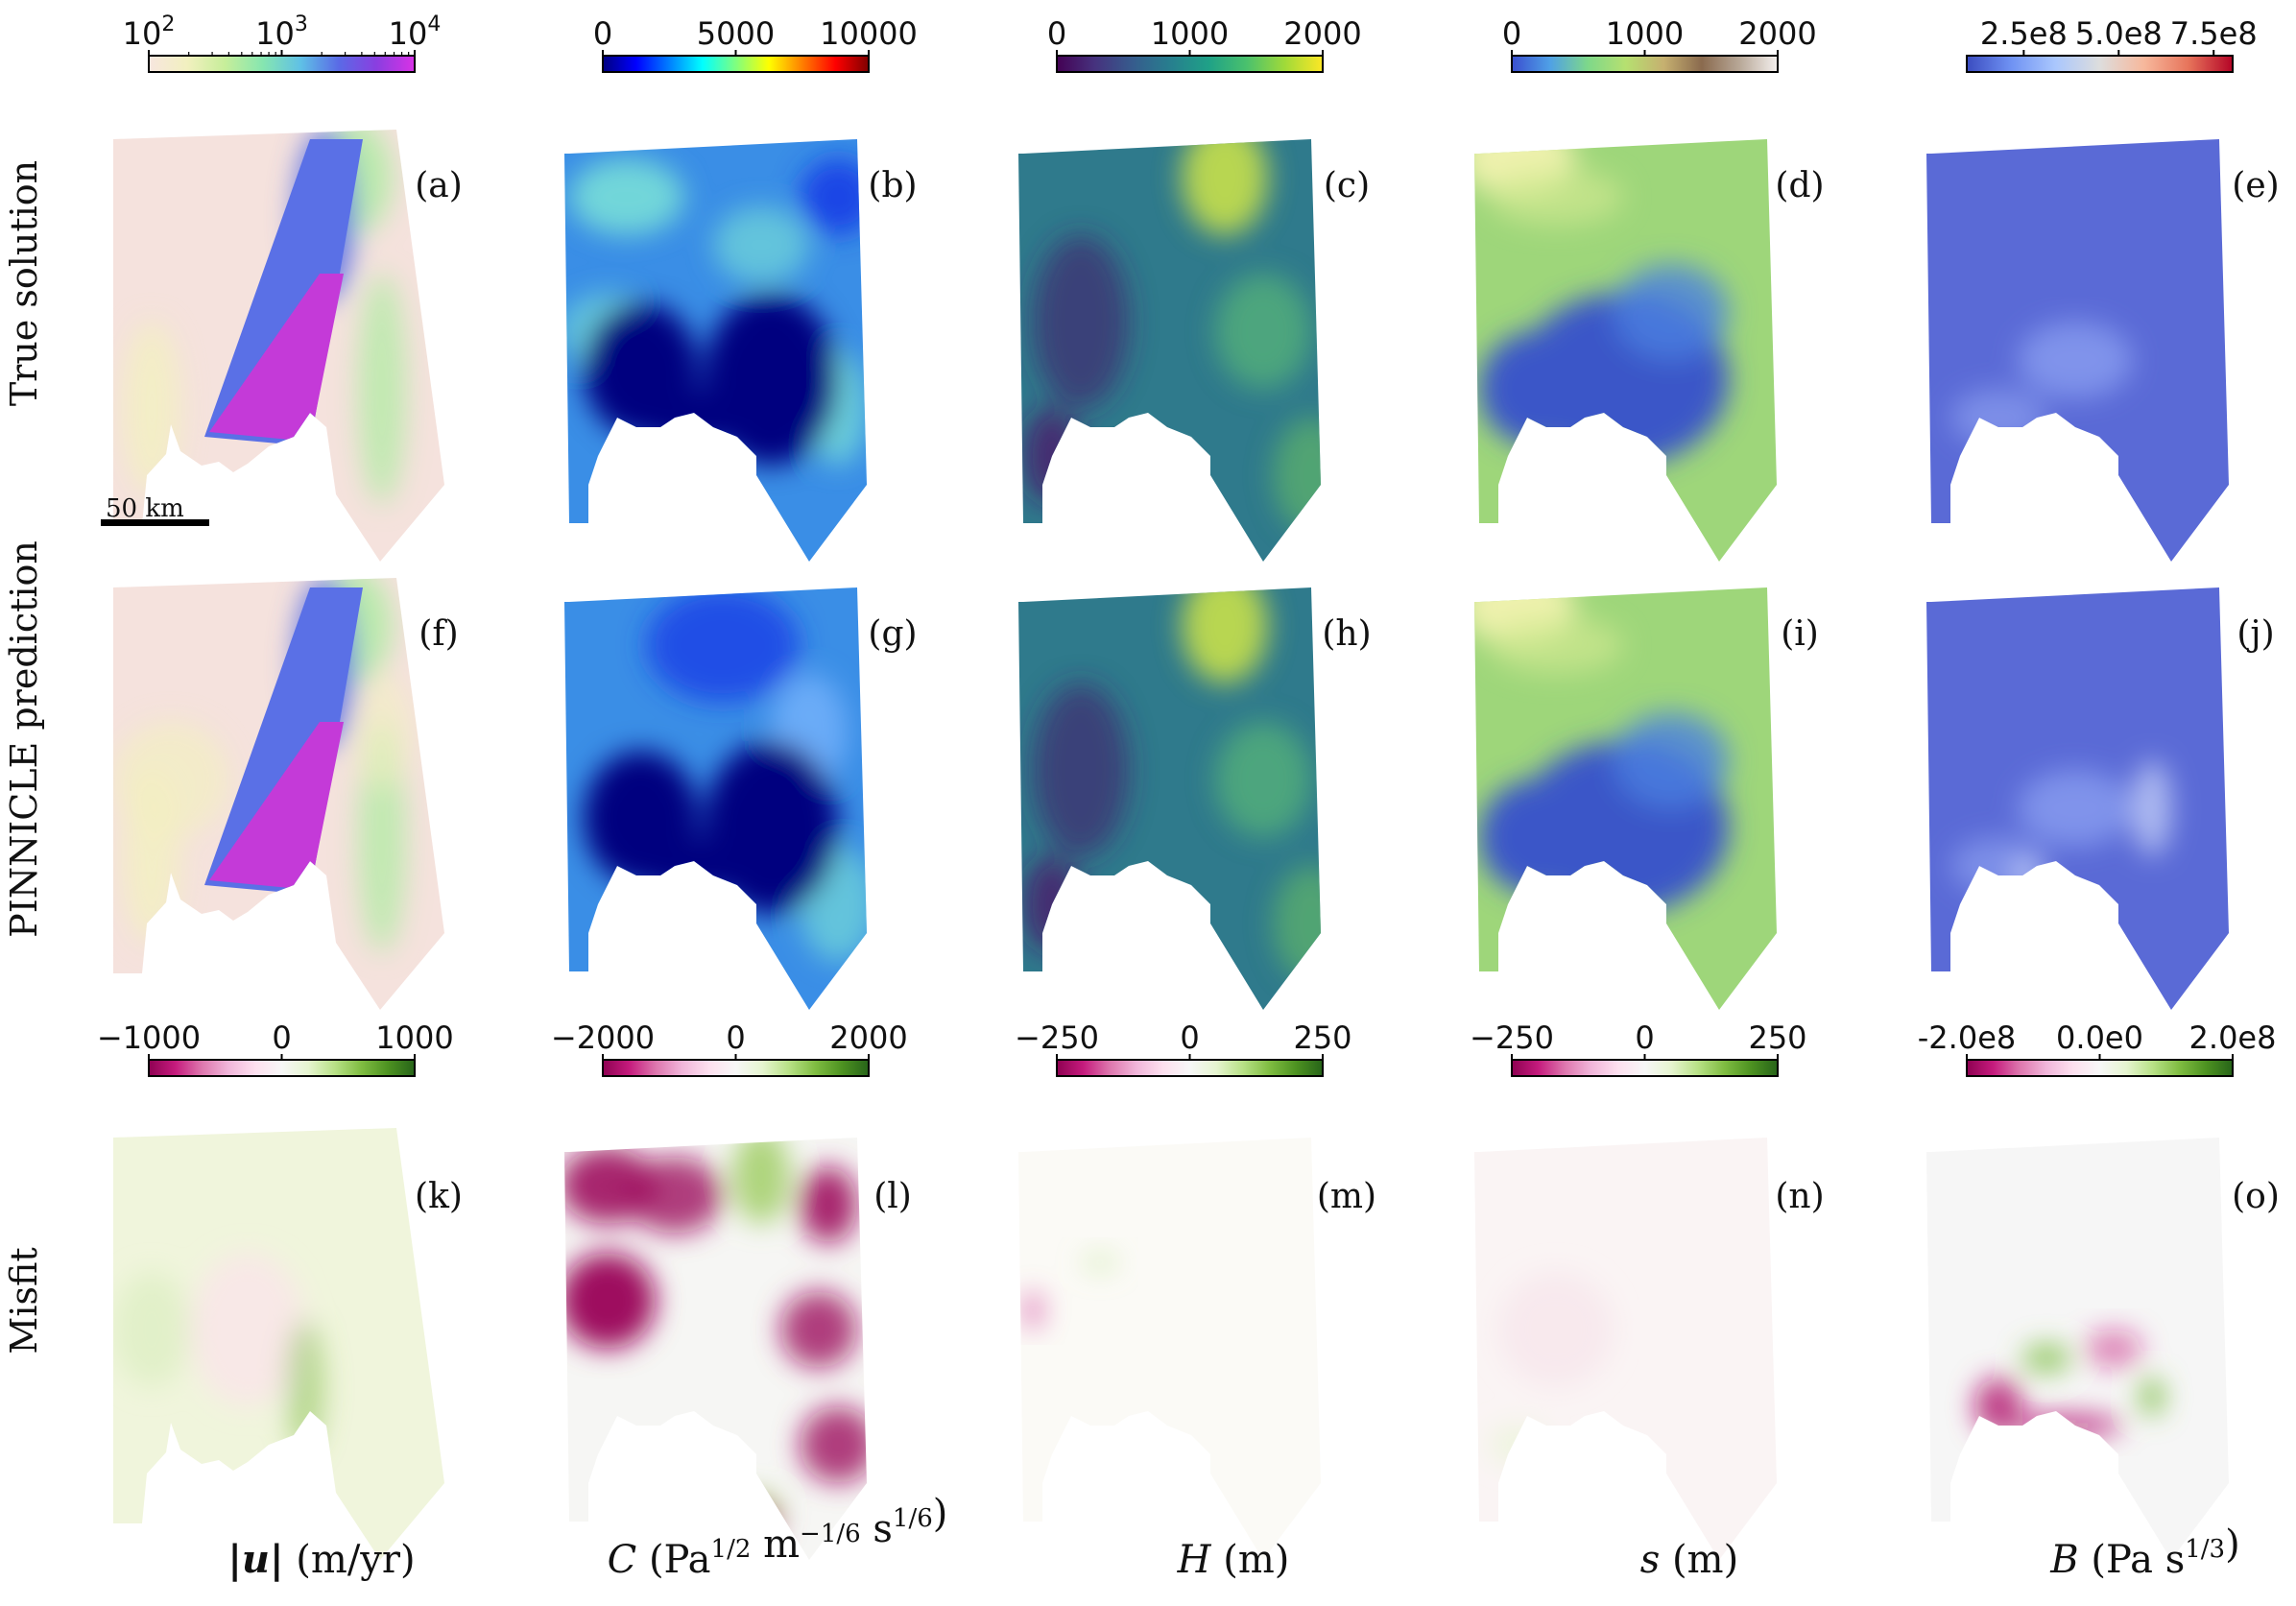 Image resolution: width=2296 pixels, height=1606 pixels. I want to click on colorbar-top-2: 0 1000 2000, so click(1205, 44).